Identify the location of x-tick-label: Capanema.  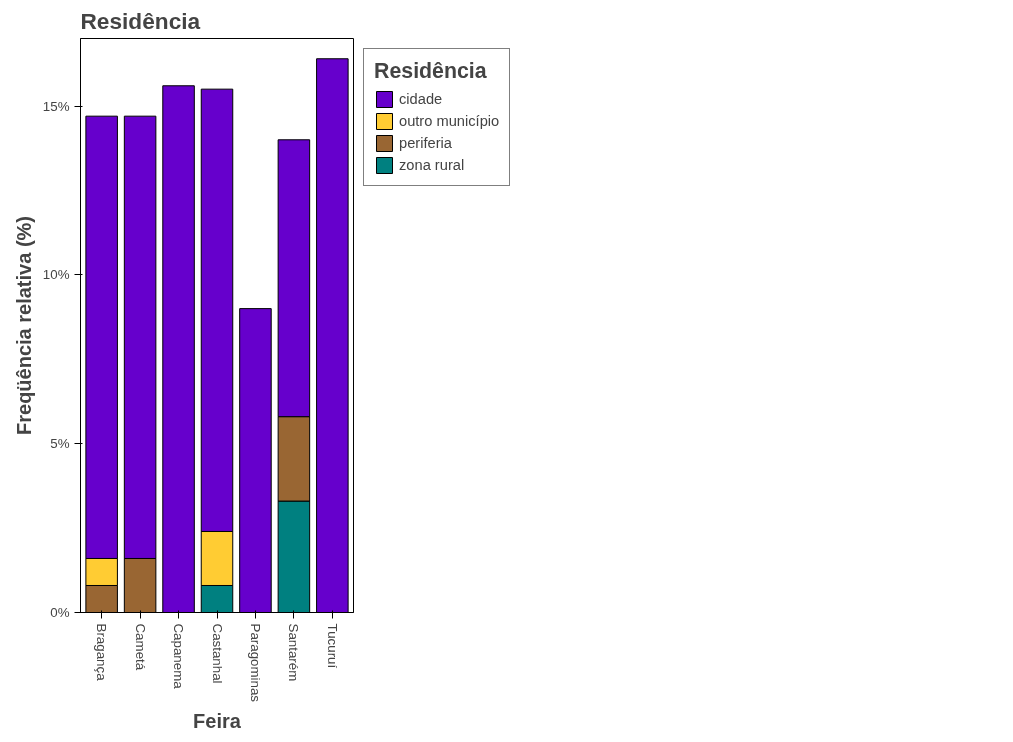
(179, 656).